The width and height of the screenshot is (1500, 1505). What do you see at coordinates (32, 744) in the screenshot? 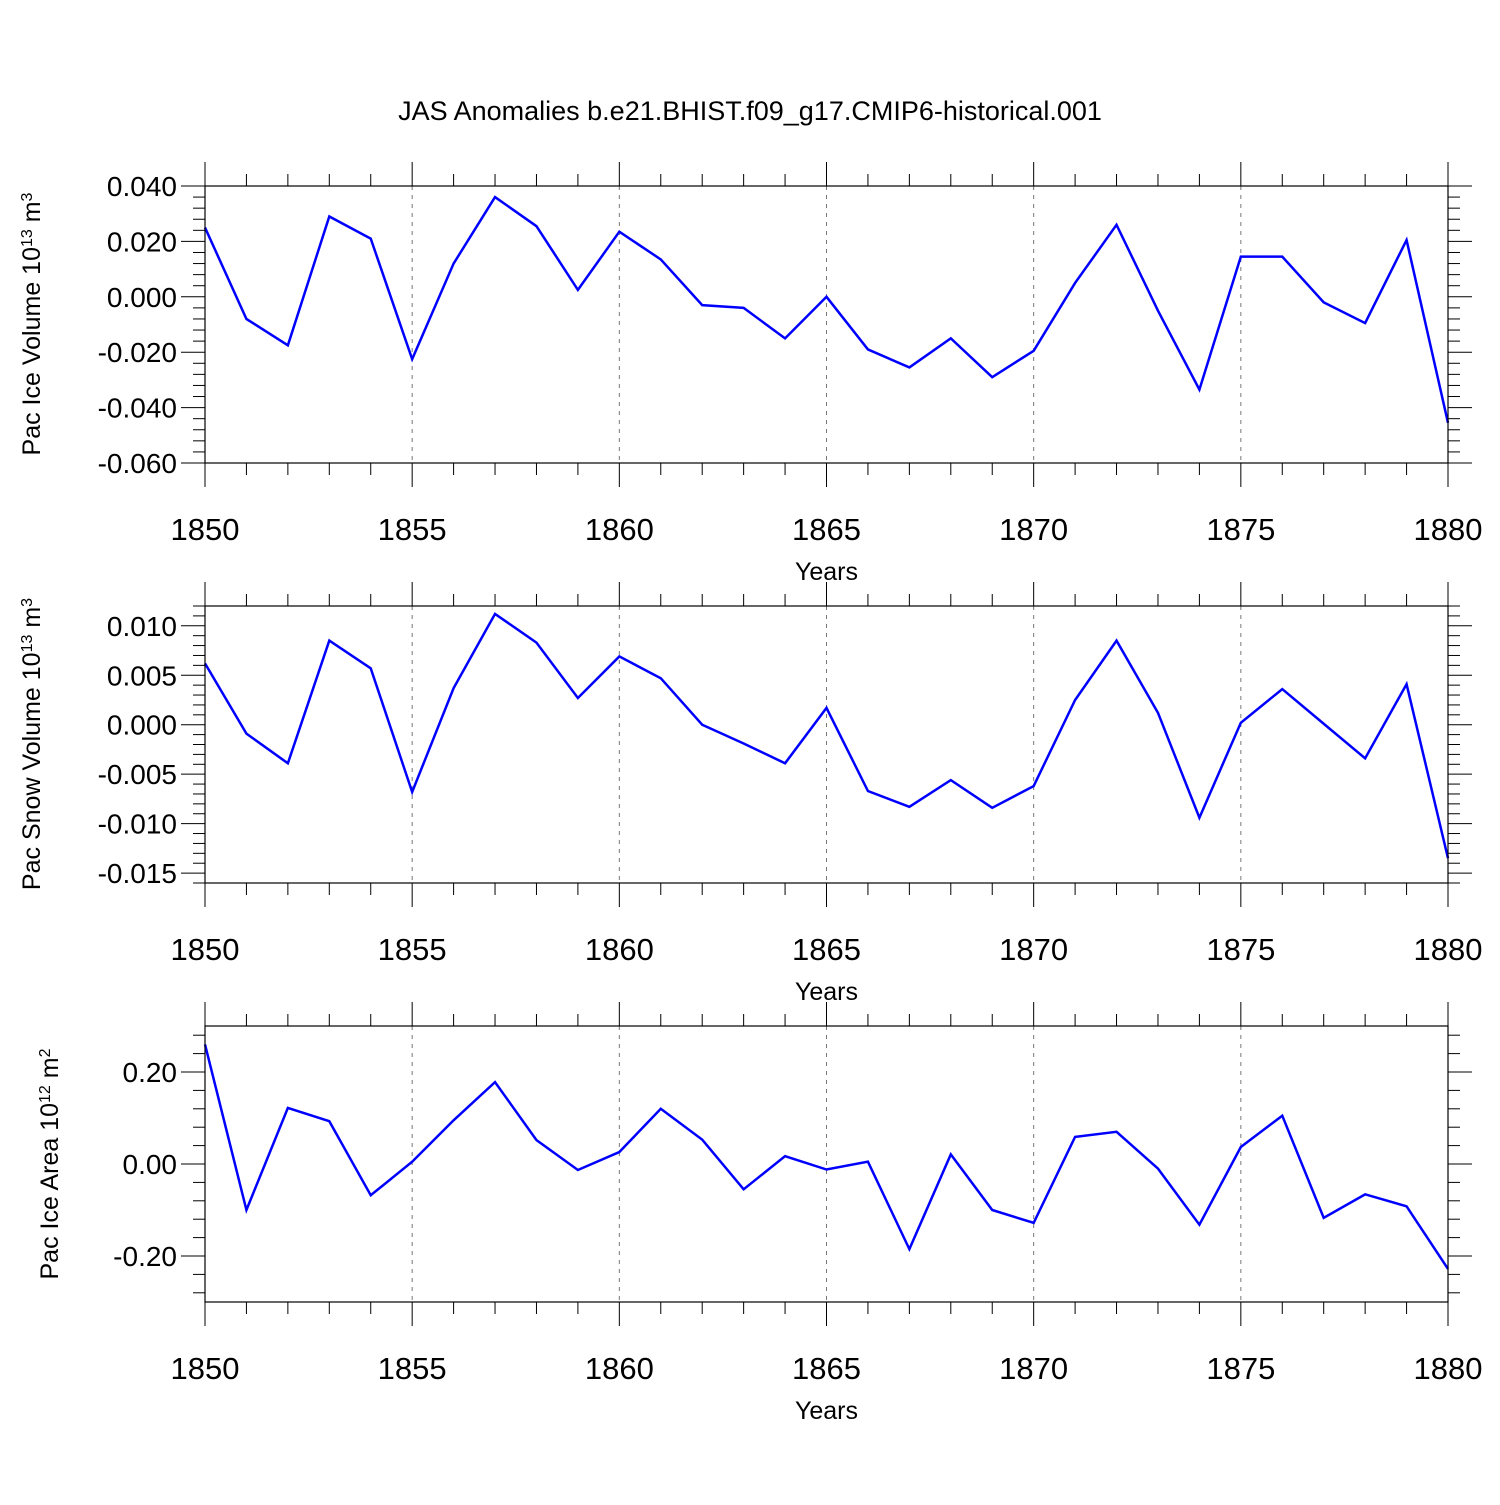
I see `y-axis-label: Pac Snow Volume 1013 m3` at bounding box center [32, 744].